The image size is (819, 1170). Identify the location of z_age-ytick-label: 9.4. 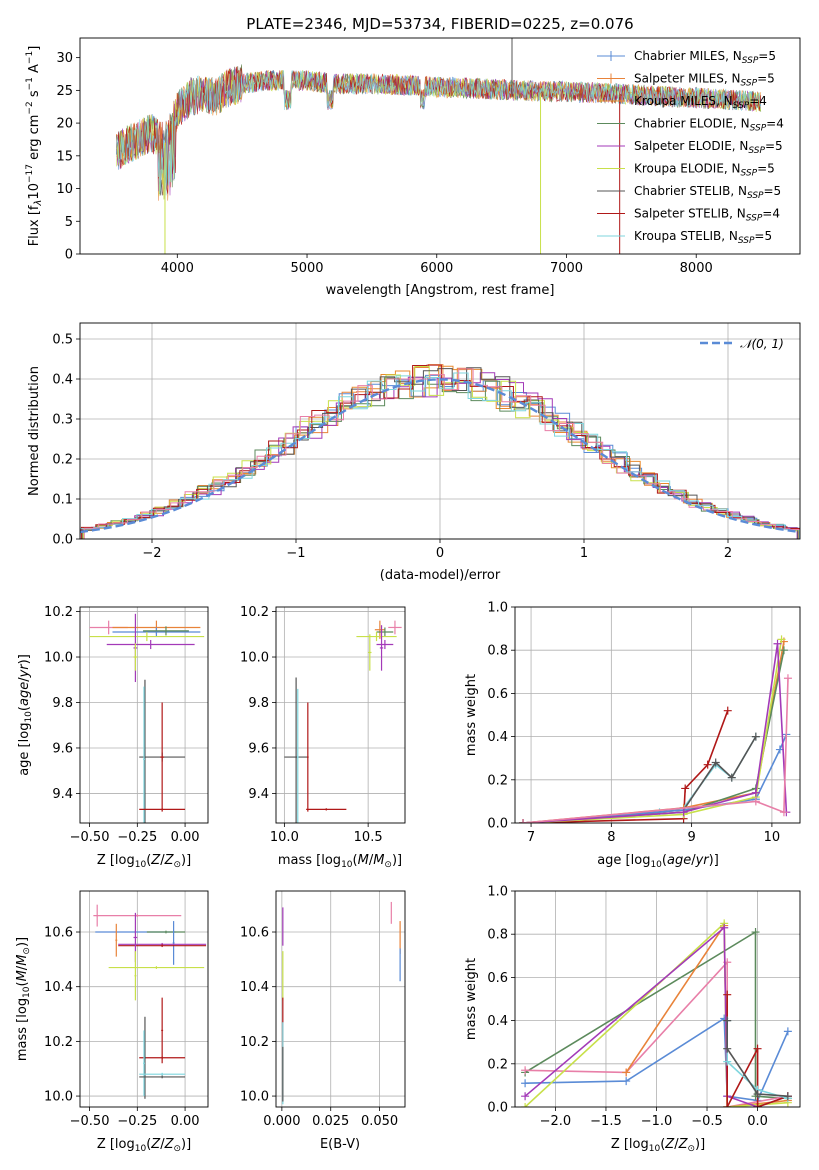
(62, 794).